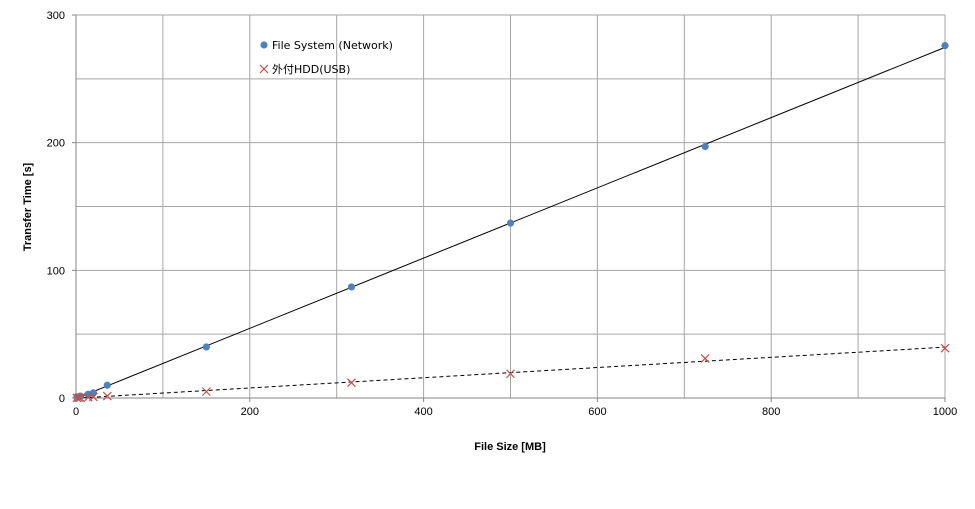 Image resolution: width=975 pixels, height=509 pixels. I want to click on x-tick-labels: 0 200 400 600 800 1000, so click(515, 408).